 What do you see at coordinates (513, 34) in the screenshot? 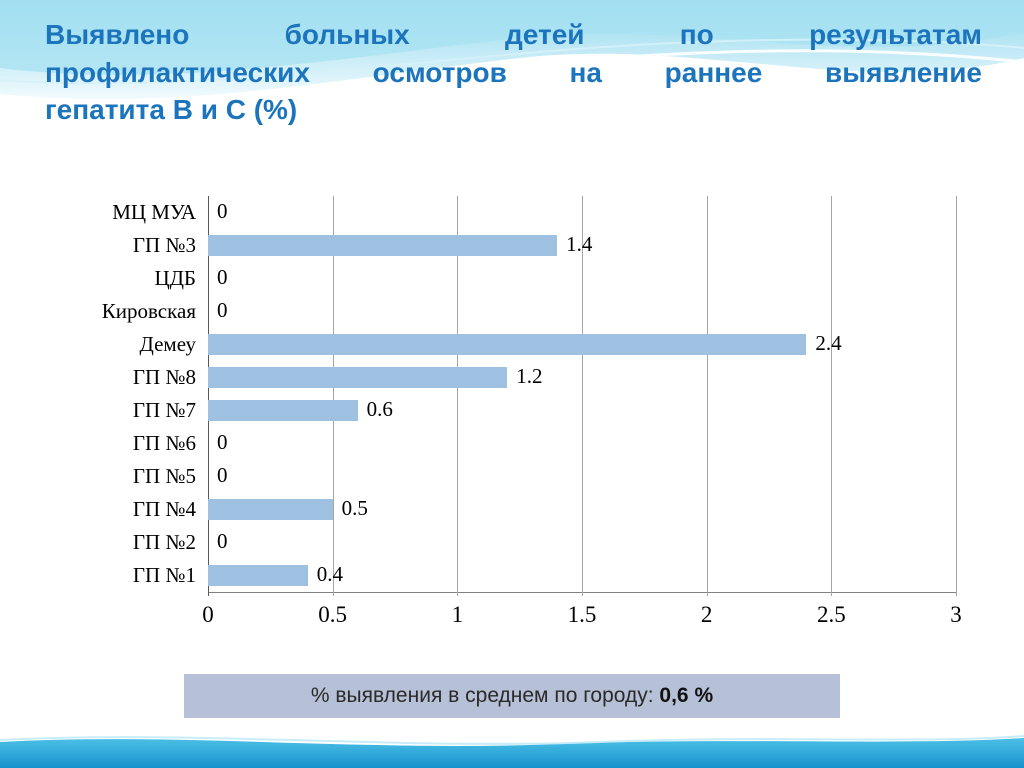
I see `slide-title-line-1: Выявлено больных детей по результатам` at bounding box center [513, 34].